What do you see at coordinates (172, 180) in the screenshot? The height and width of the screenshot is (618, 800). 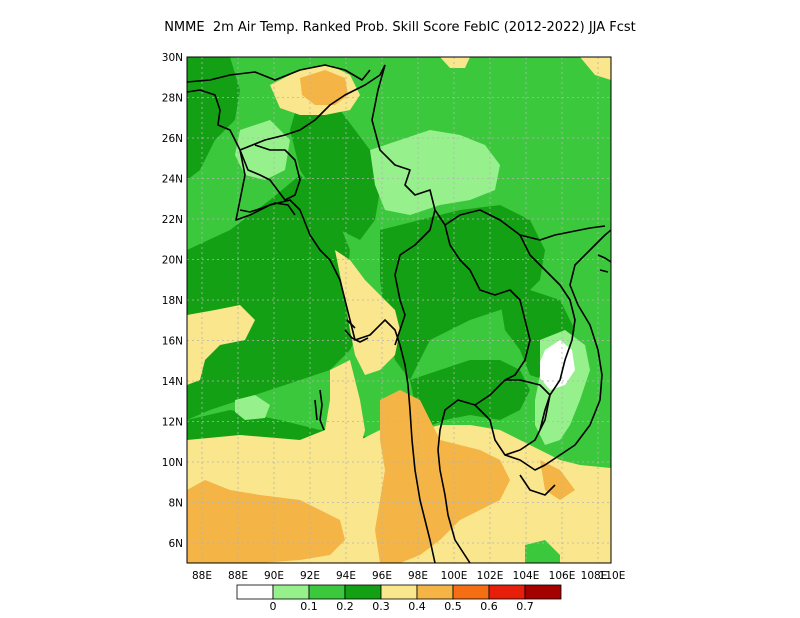 I see `lat-tick-label: 24N` at bounding box center [172, 180].